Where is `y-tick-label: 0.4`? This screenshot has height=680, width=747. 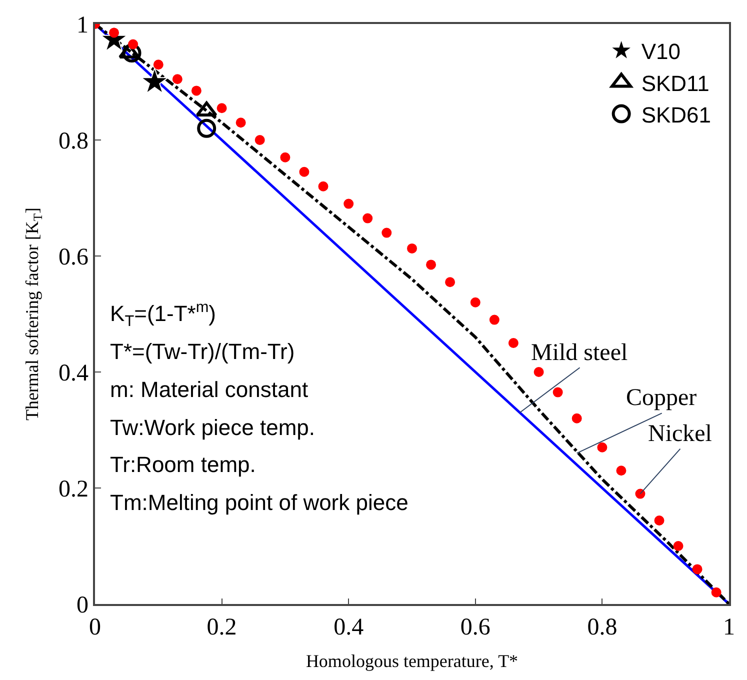 y-tick-label: 0.4 is located at coordinates (73, 373).